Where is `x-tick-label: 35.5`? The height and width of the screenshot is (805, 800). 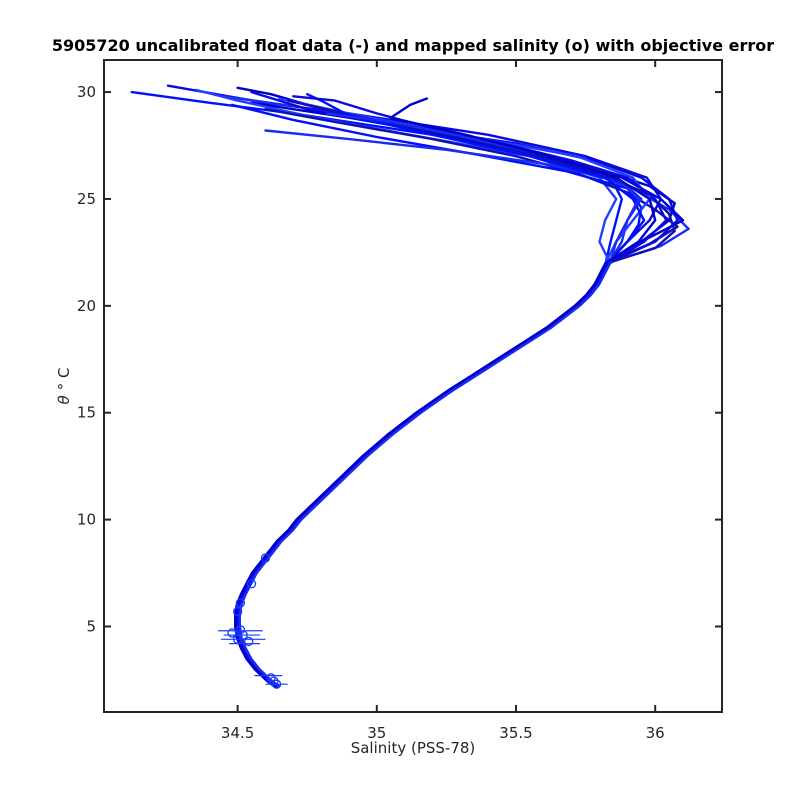 x-tick-label: 35.5 is located at coordinates (515, 733).